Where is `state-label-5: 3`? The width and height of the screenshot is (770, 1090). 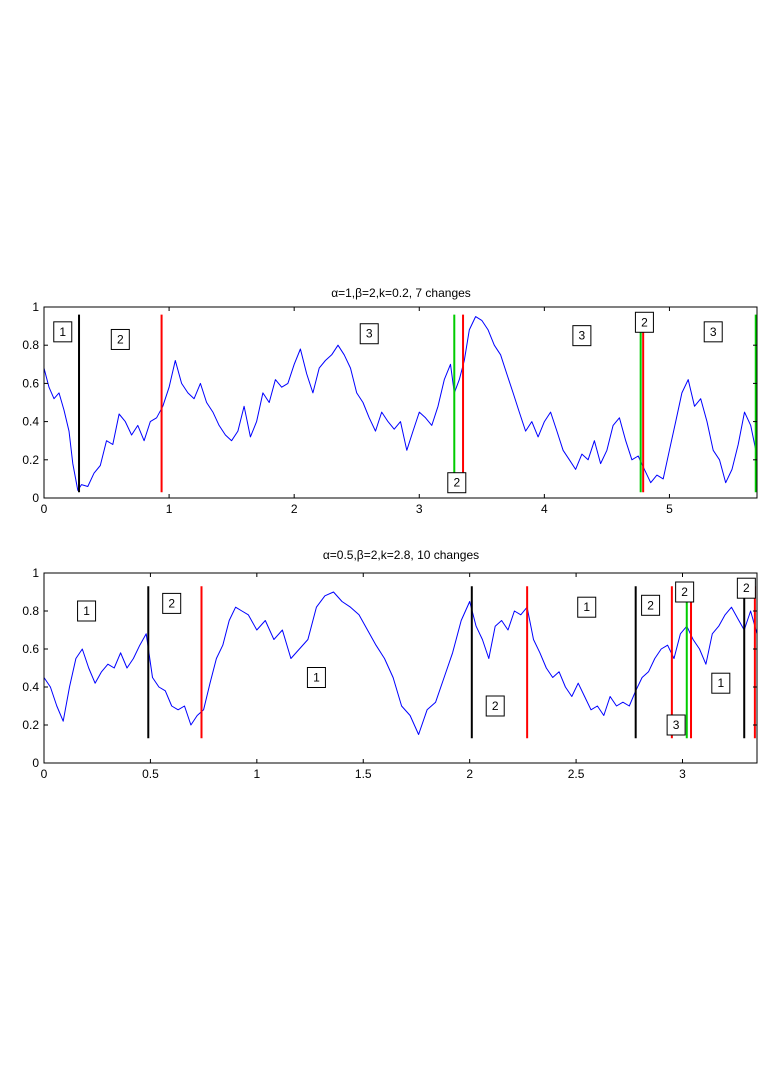 state-label-5: 3 is located at coordinates (582, 336).